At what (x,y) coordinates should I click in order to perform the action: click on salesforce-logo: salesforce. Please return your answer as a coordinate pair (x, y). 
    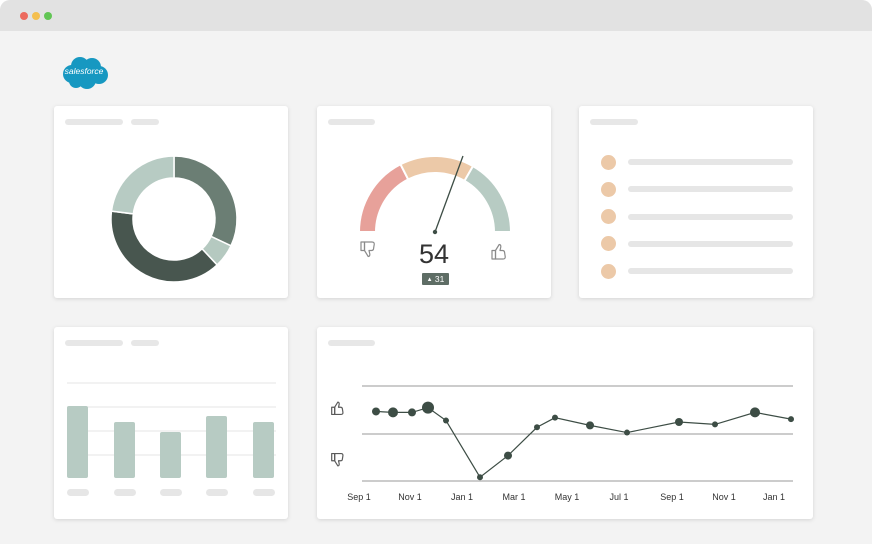
    Looking at the image, I should click on (84, 73).